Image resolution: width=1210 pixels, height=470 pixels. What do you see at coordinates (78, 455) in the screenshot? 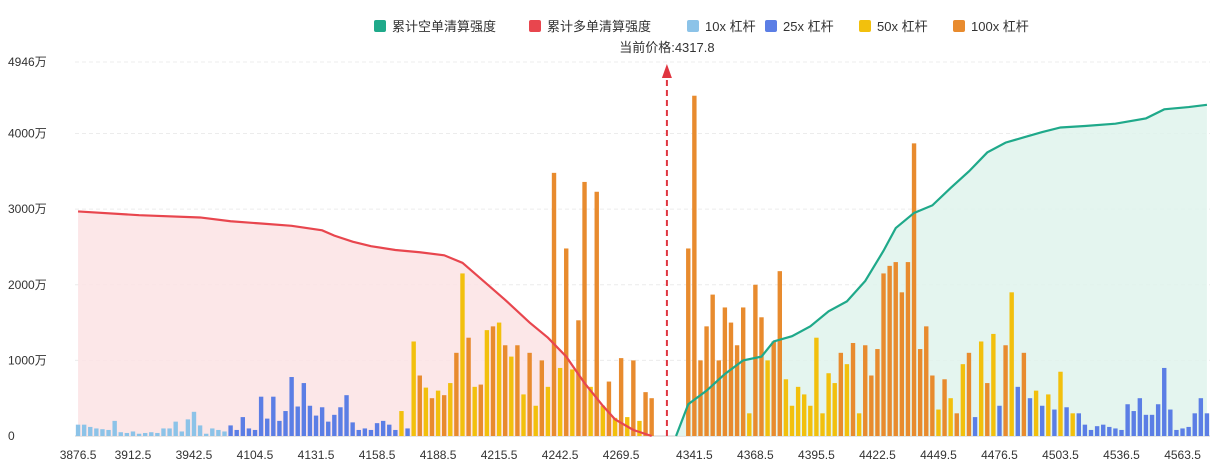
I see `x-tick-label: 3876.5` at bounding box center [78, 455].